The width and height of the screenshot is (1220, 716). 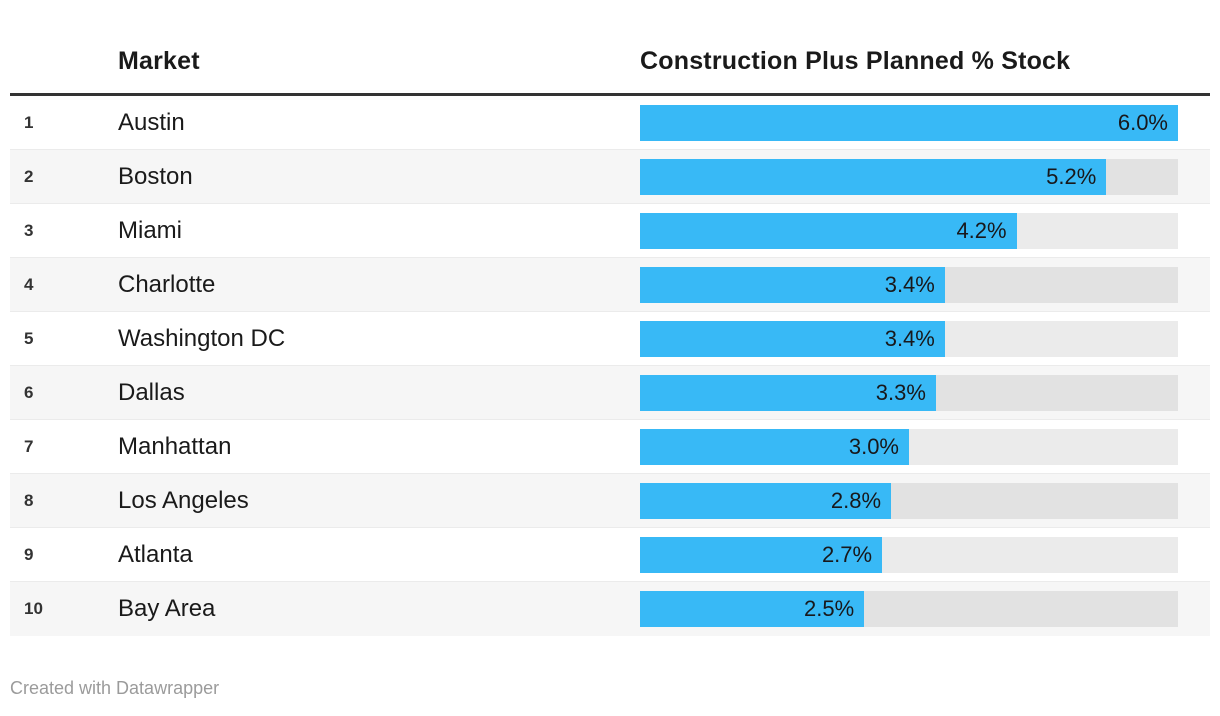 What do you see at coordinates (610, 447) in the screenshot?
I see `table-row: 7 Manhattan 3.0%` at bounding box center [610, 447].